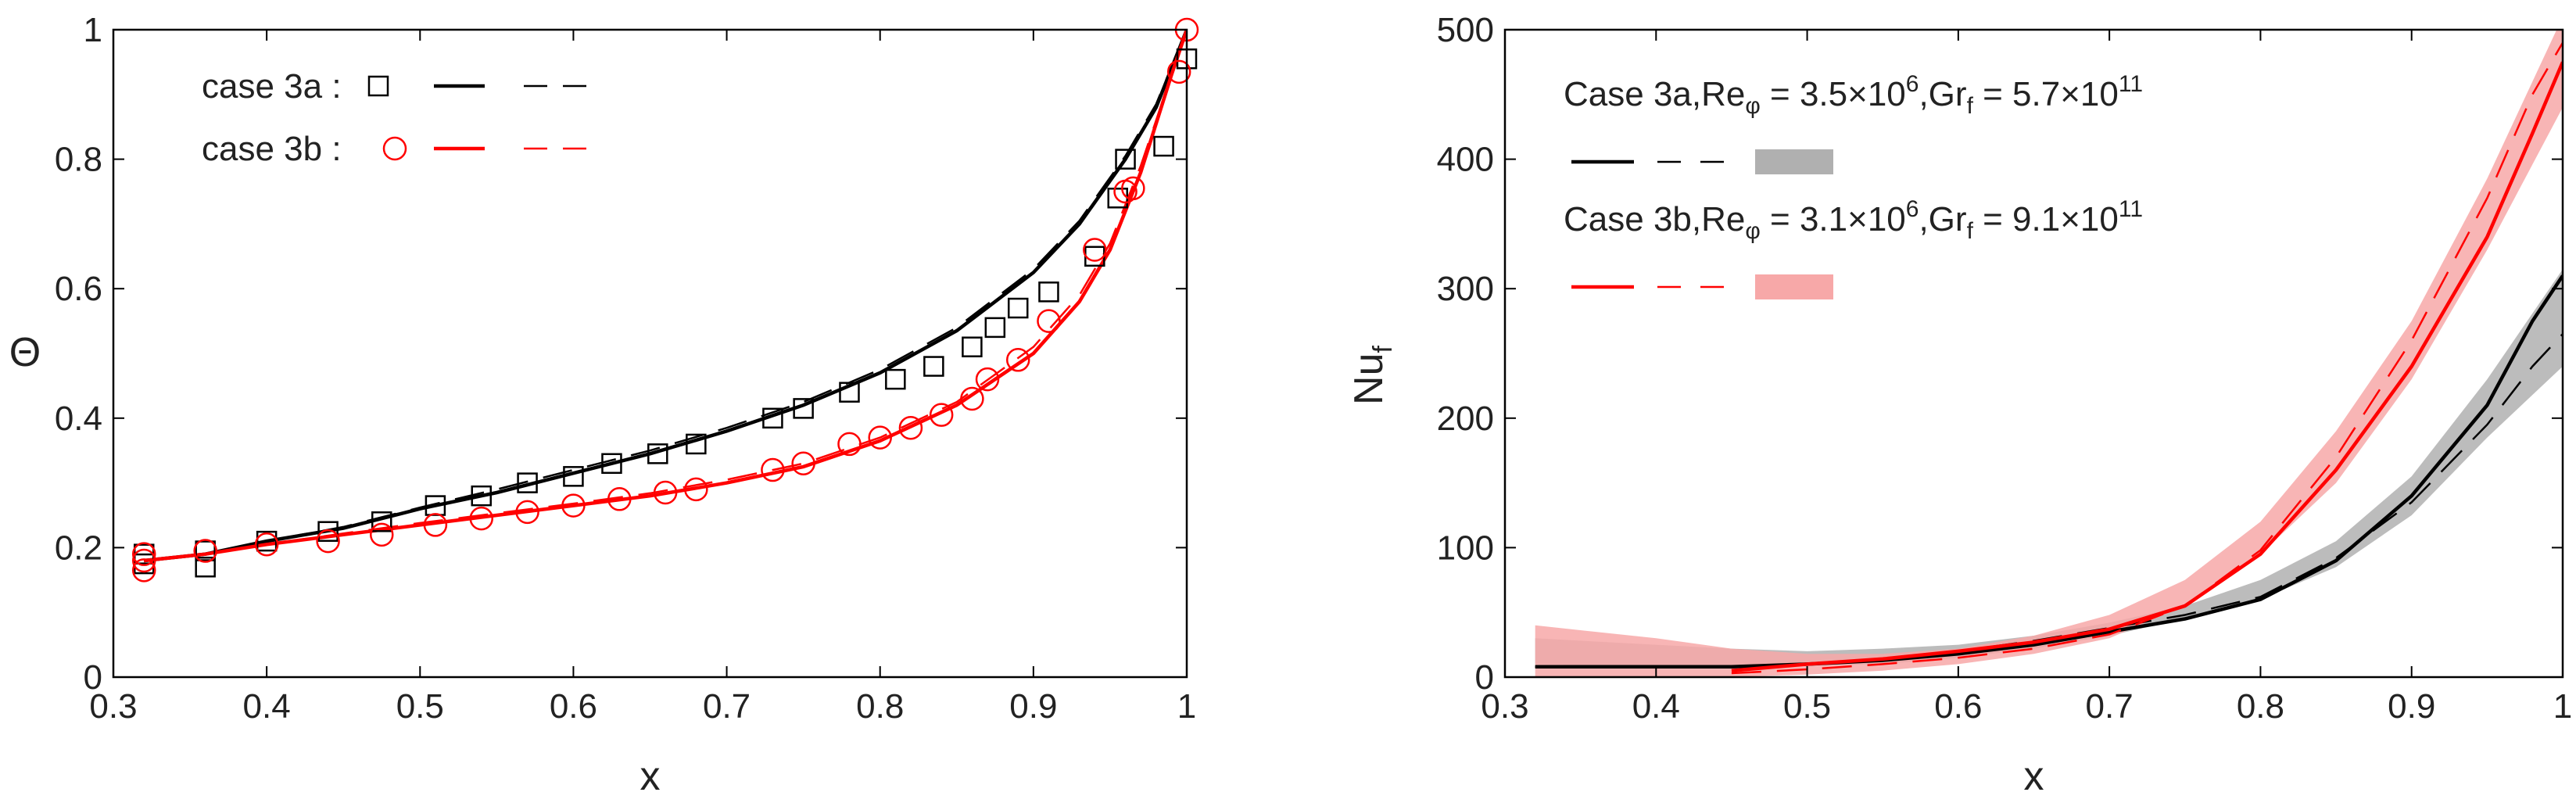  What do you see at coordinates (1807, 706) in the screenshot?
I see `x-tick-label: 0.5` at bounding box center [1807, 706].